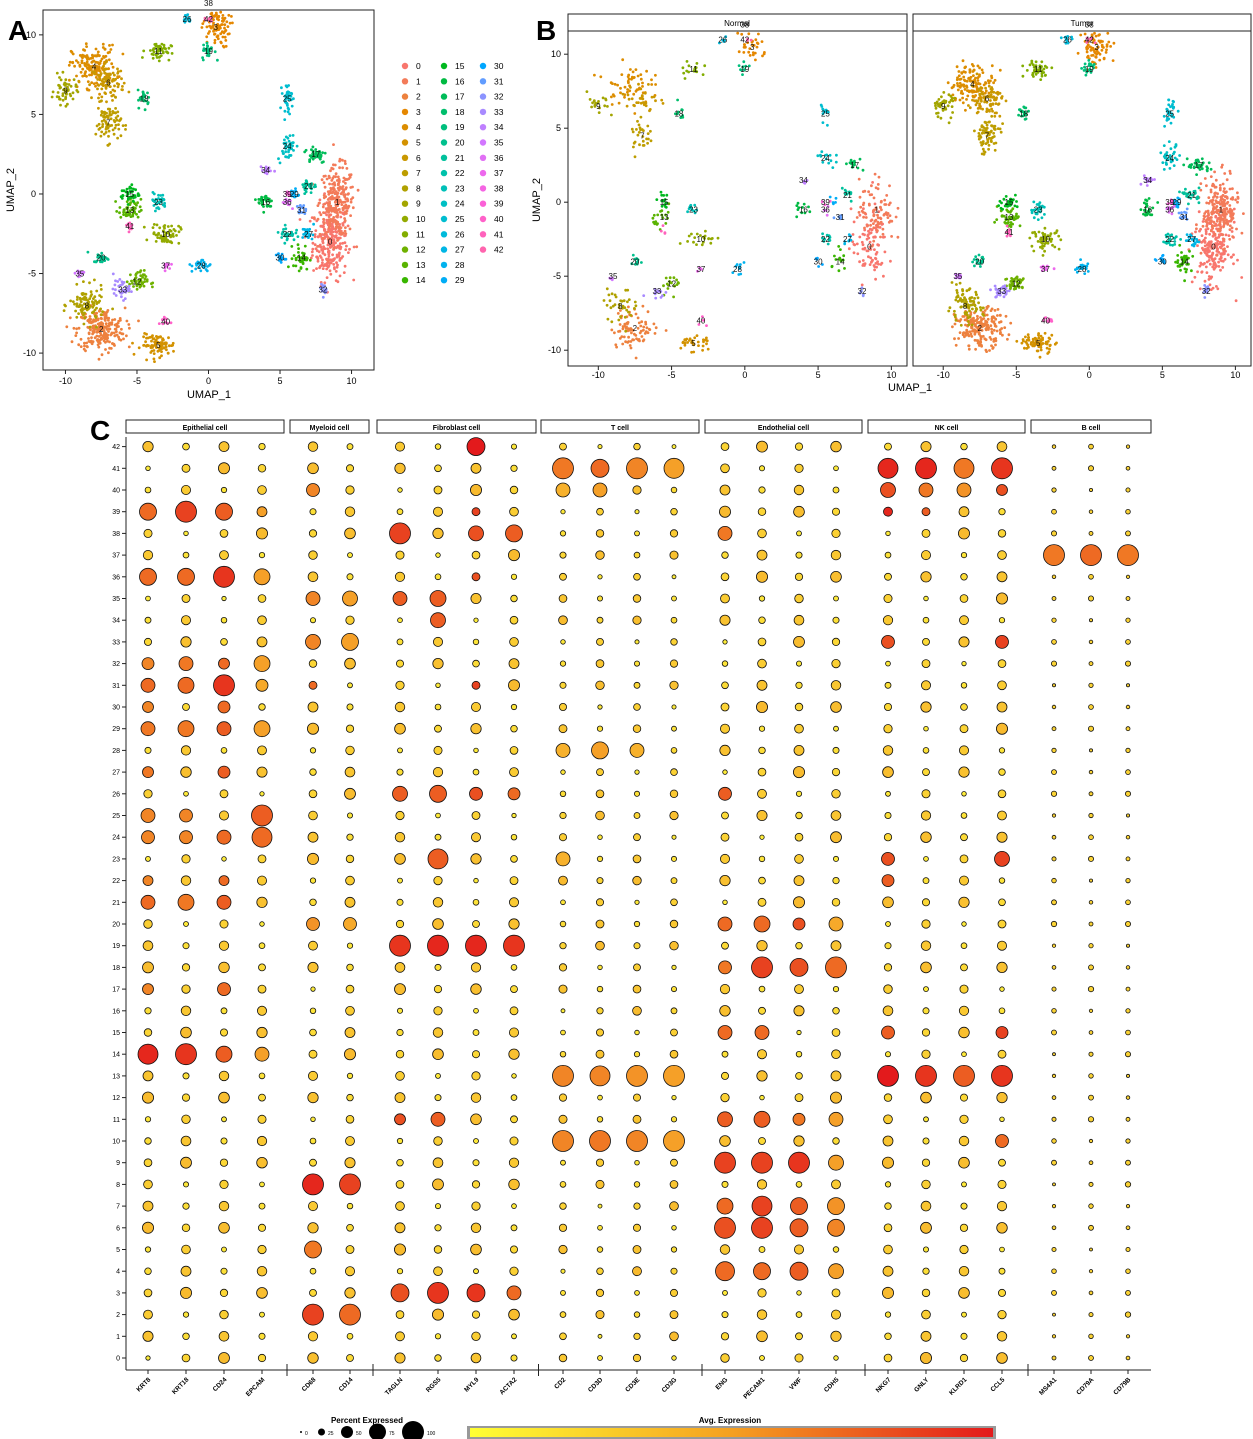  I want to click on cluster-label-a: 5, so click(158, 345).